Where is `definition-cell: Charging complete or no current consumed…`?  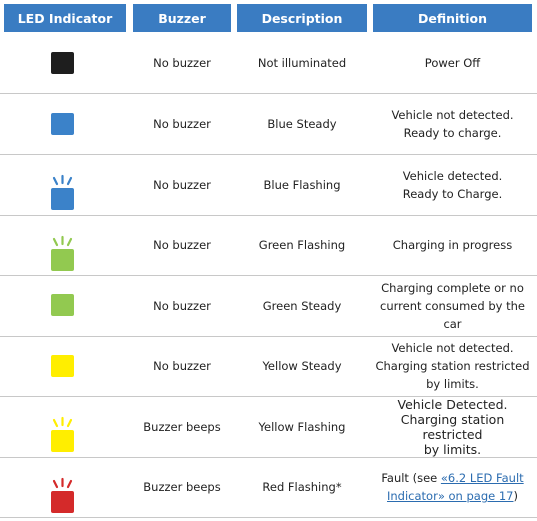 definition-cell: Charging complete or no current consumed… is located at coordinates (452, 305).